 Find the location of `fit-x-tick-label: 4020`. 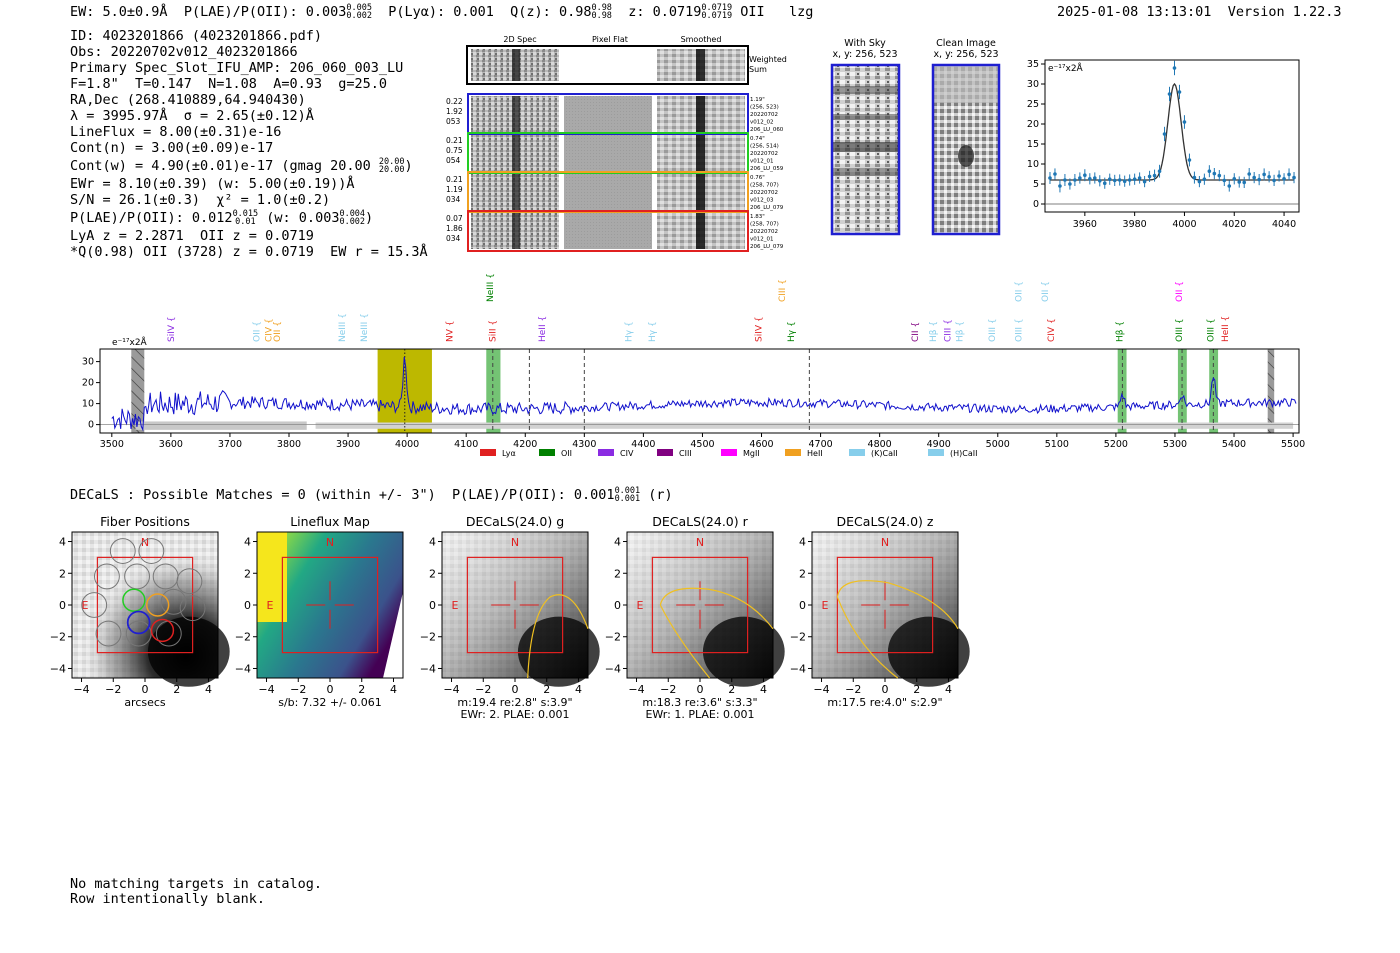

fit-x-tick-label: 4020 is located at coordinates (1234, 224).